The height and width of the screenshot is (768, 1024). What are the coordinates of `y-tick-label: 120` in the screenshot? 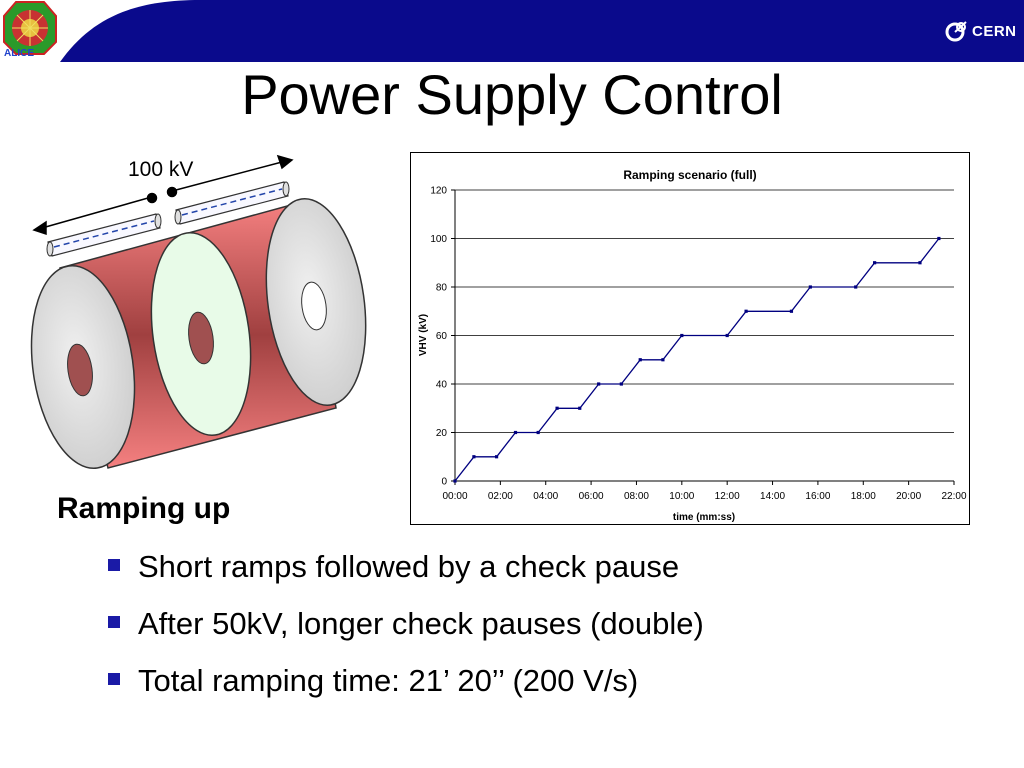 It's located at (438, 191).